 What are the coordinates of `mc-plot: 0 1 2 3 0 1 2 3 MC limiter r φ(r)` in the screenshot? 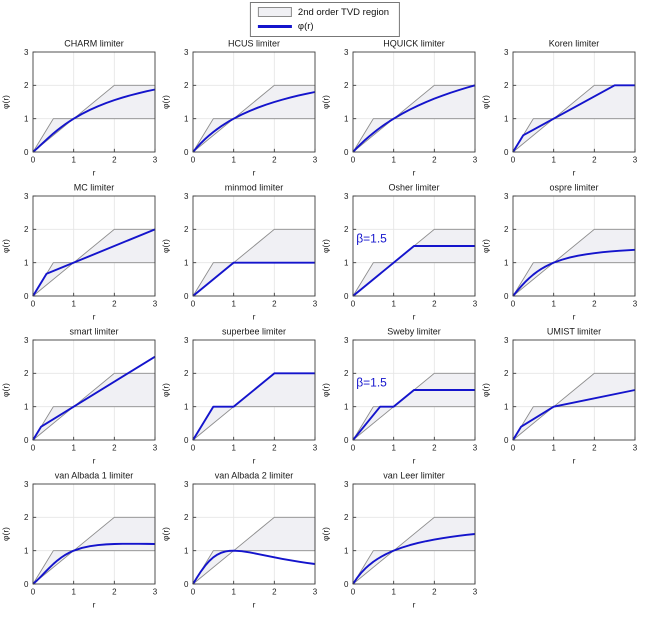 It's located at (79, 252).